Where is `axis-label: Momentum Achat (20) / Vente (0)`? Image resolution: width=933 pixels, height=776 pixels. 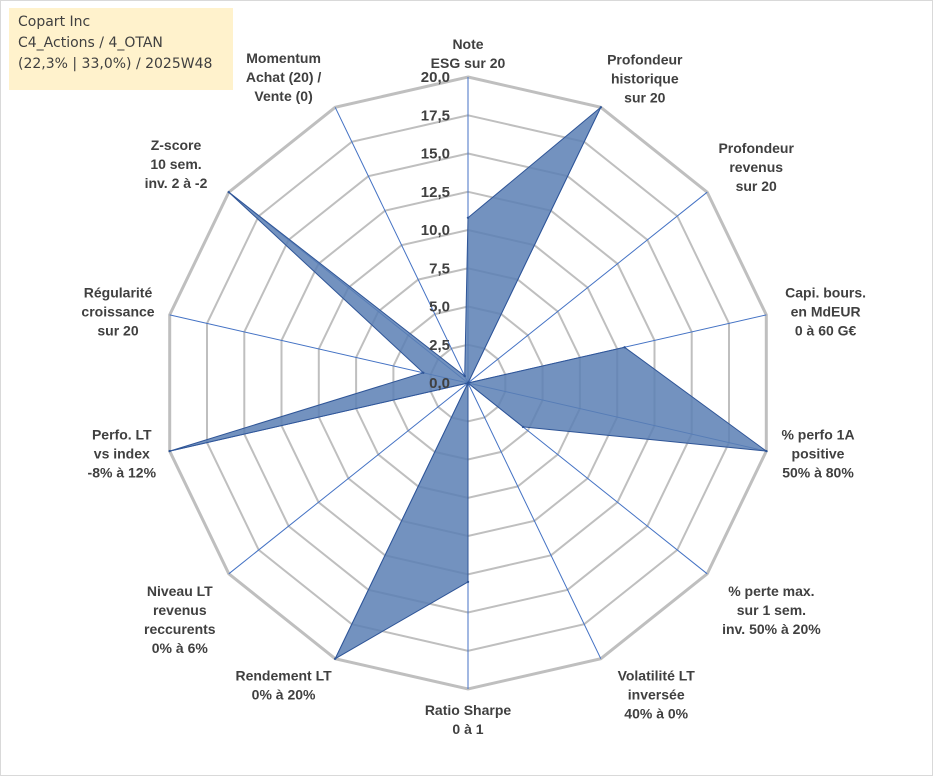 axis-label: Momentum Achat (20) / Vente (0) is located at coordinates (284, 77).